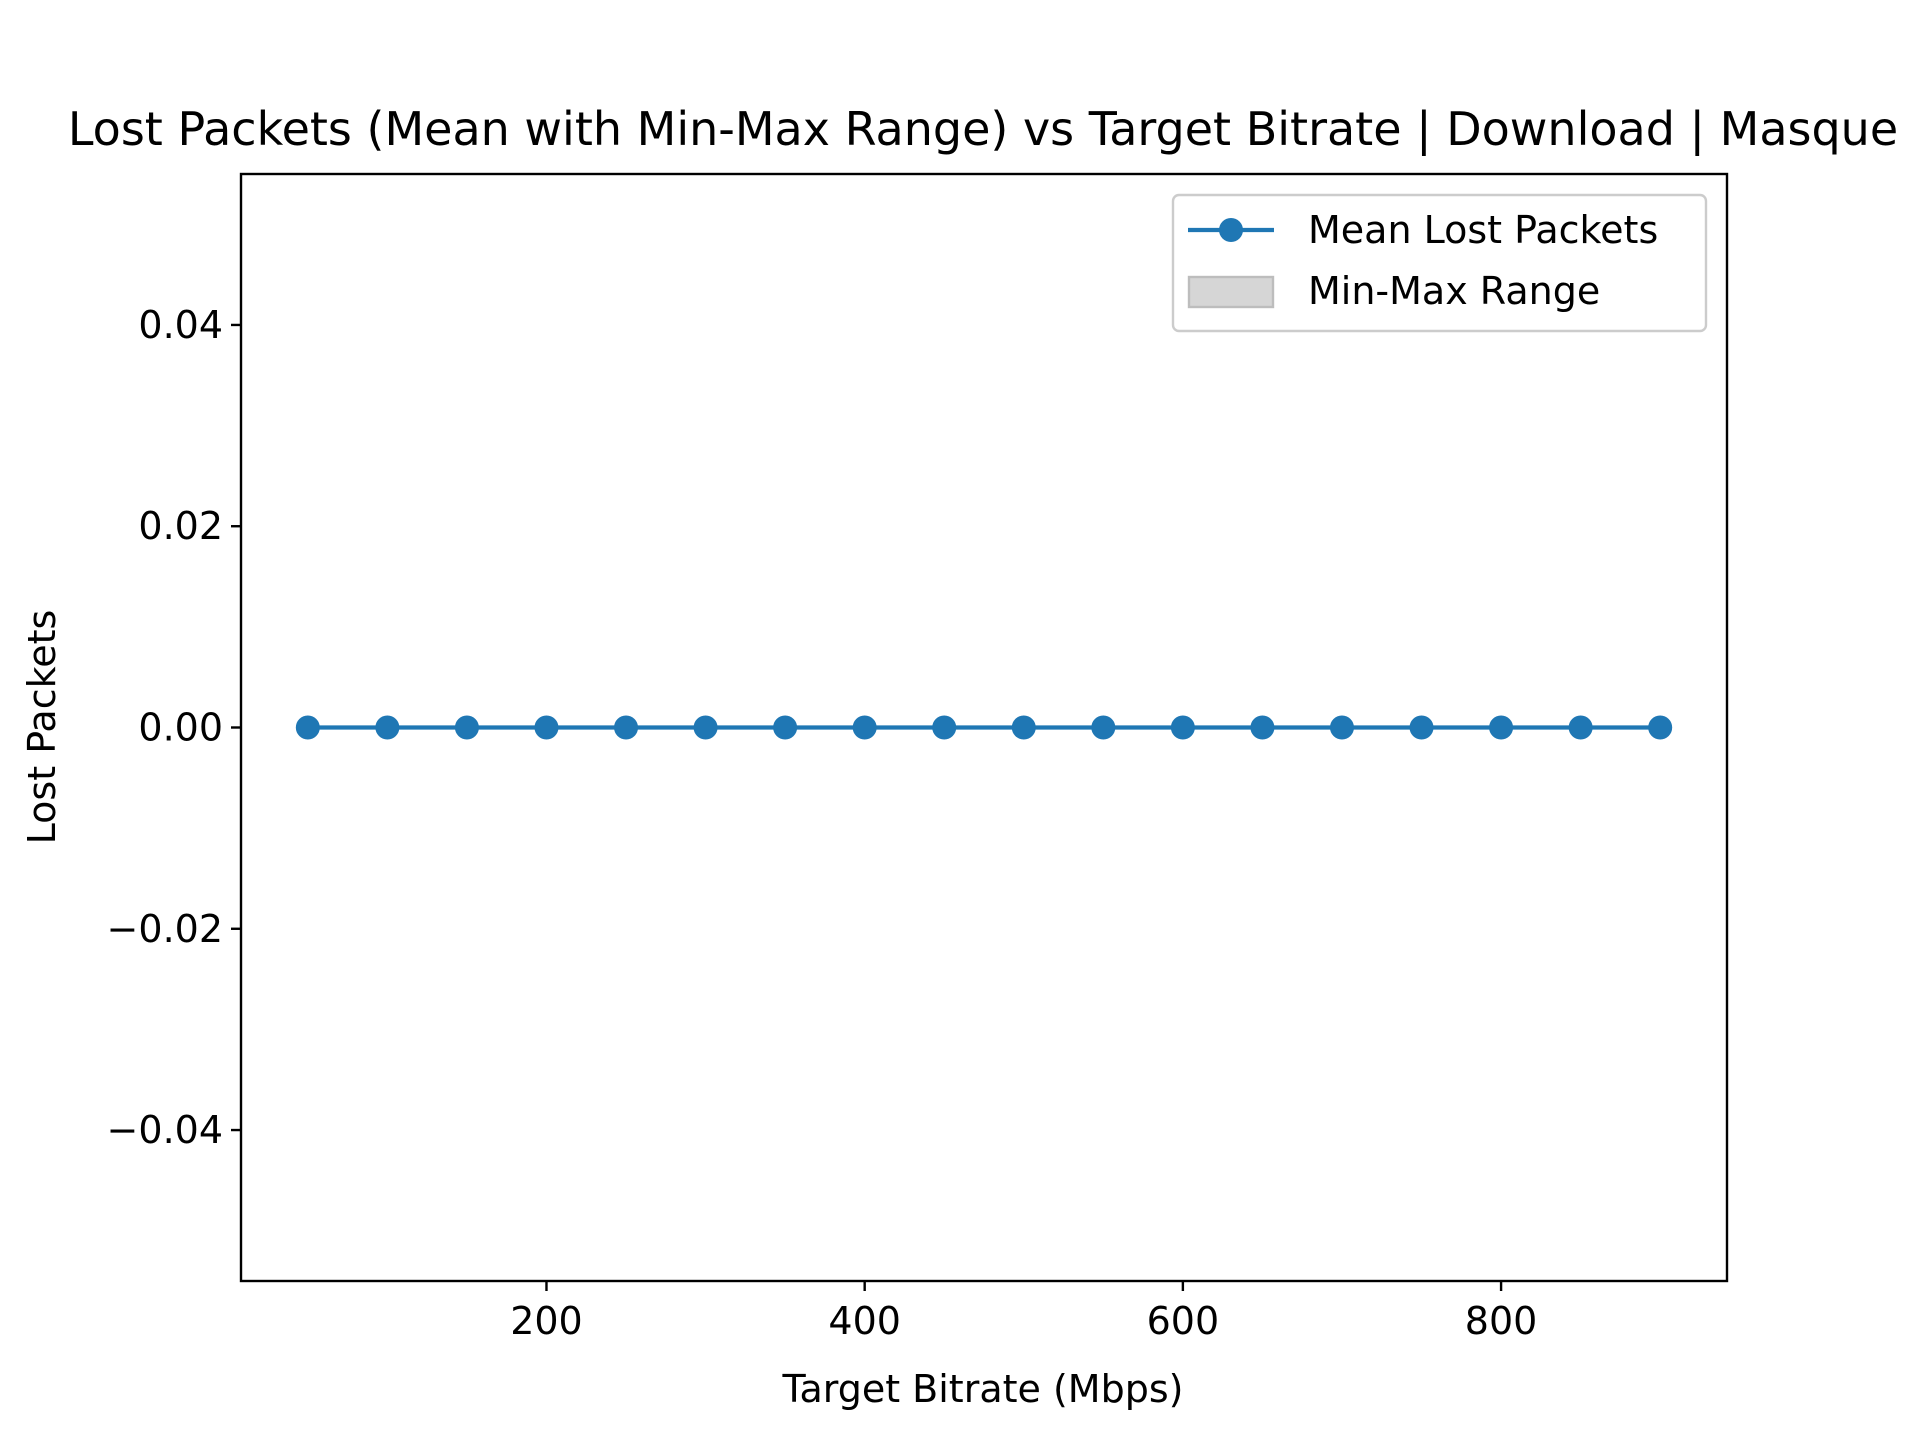 This screenshot has height=1440, width=1920. Describe the element at coordinates (180, 526) in the screenshot. I see `y-tick-label: 0.02` at that location.